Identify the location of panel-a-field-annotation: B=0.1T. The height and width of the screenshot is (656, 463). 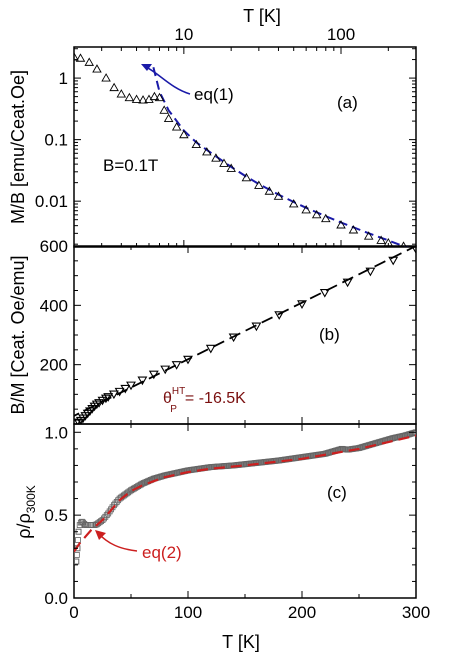
(130, 165).